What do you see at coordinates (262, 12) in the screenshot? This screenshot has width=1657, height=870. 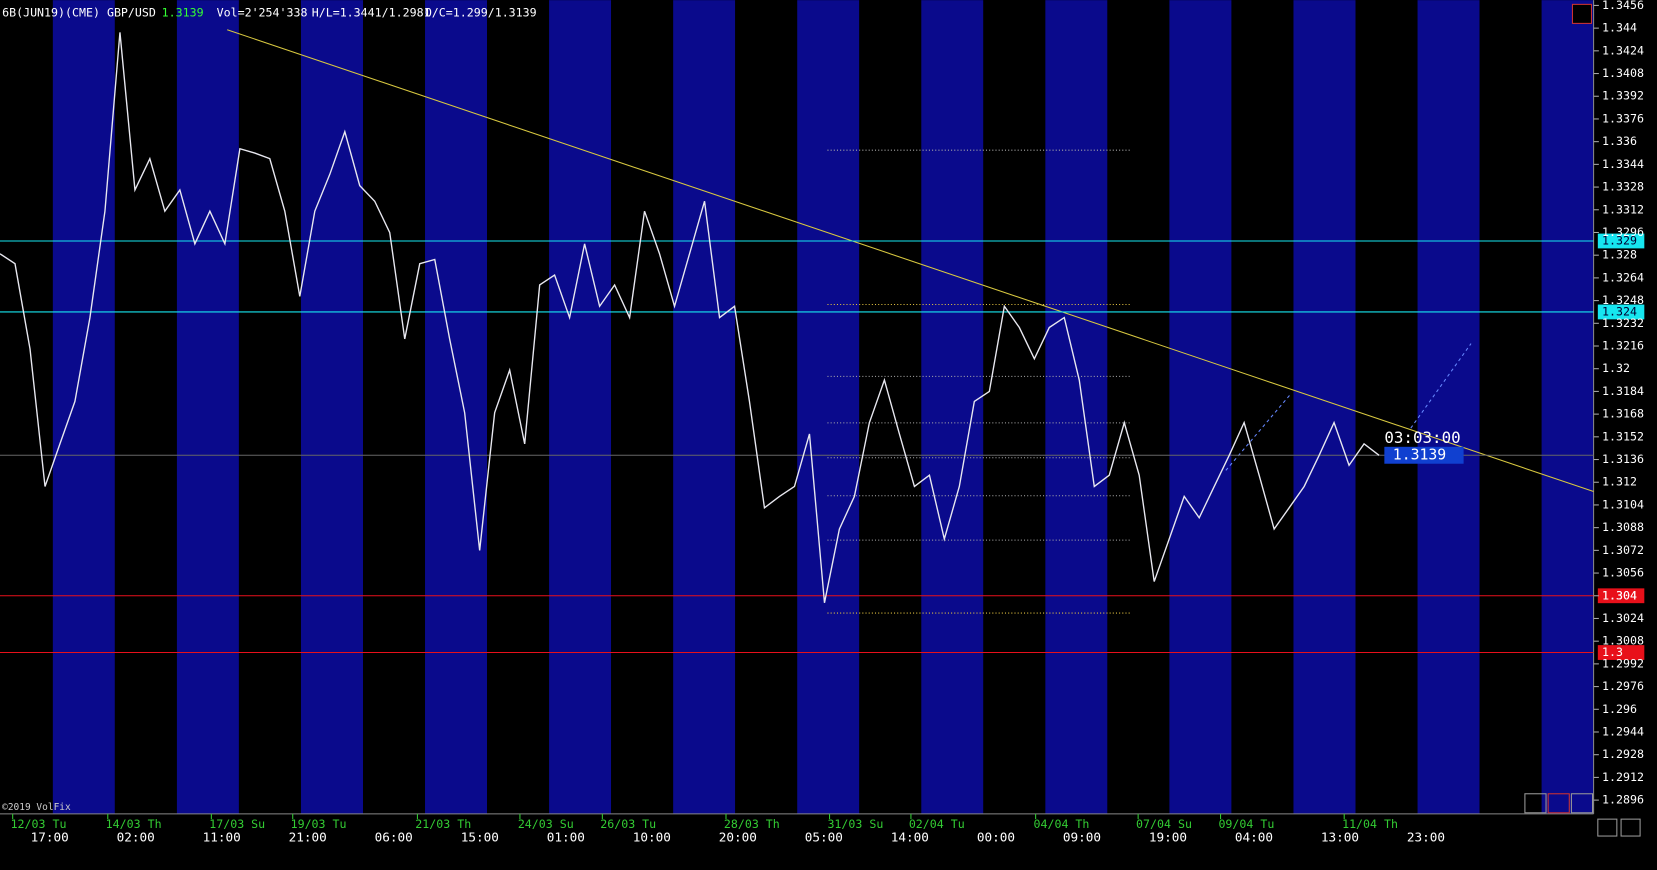 I see `volume: Vol=2'254'338` at bounding box center [262, 12].